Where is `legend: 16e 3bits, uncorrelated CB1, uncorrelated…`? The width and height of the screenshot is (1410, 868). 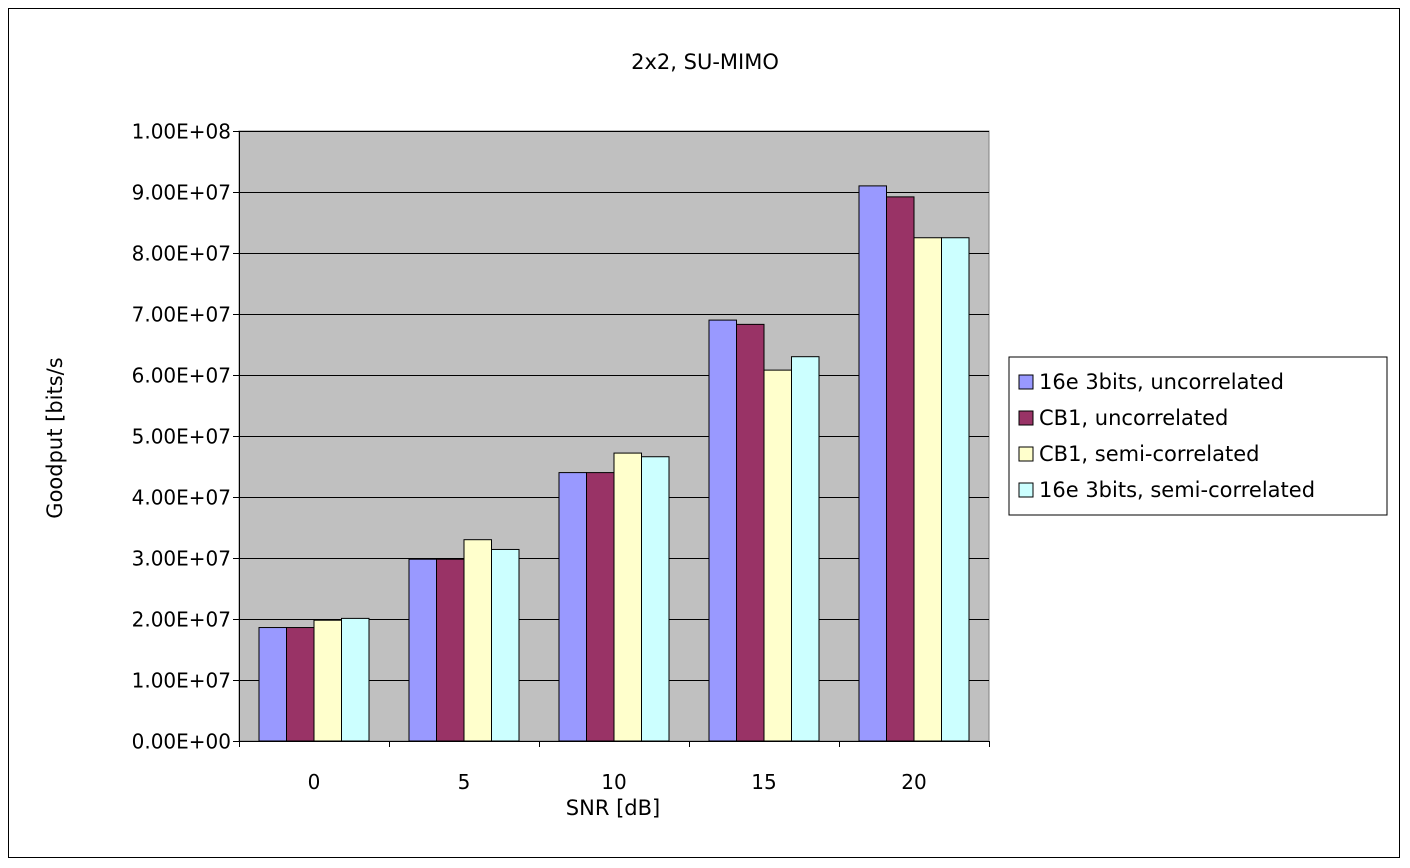 legend: 16e 3bits, uncorrelated CB1, uncorrelated… is located at coordinates (1198, 436).